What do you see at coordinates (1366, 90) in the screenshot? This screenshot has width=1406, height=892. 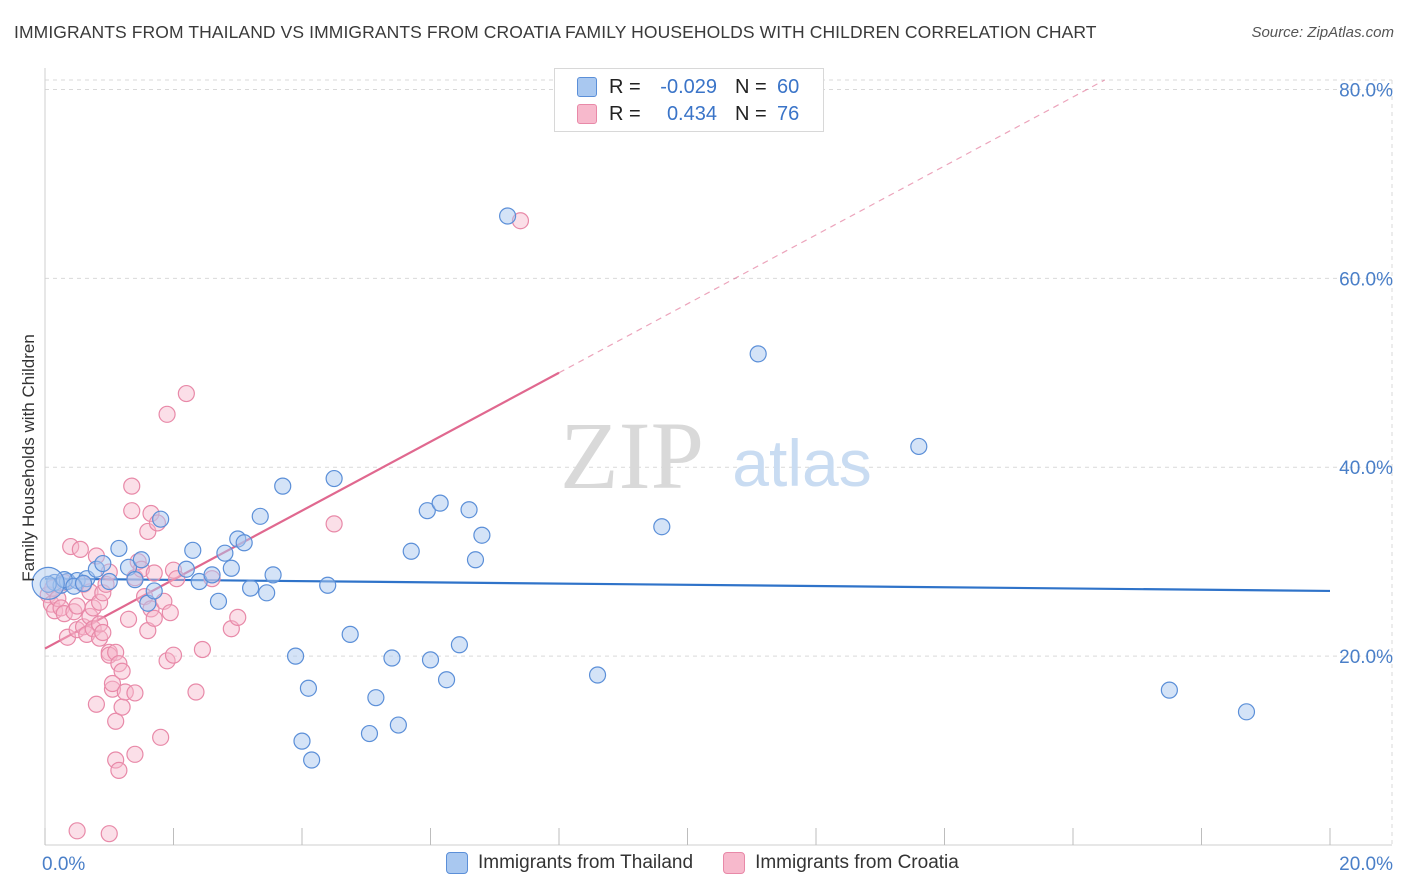 I see `y-tick-label: 80.0%` at bounding box center [1366, 90].